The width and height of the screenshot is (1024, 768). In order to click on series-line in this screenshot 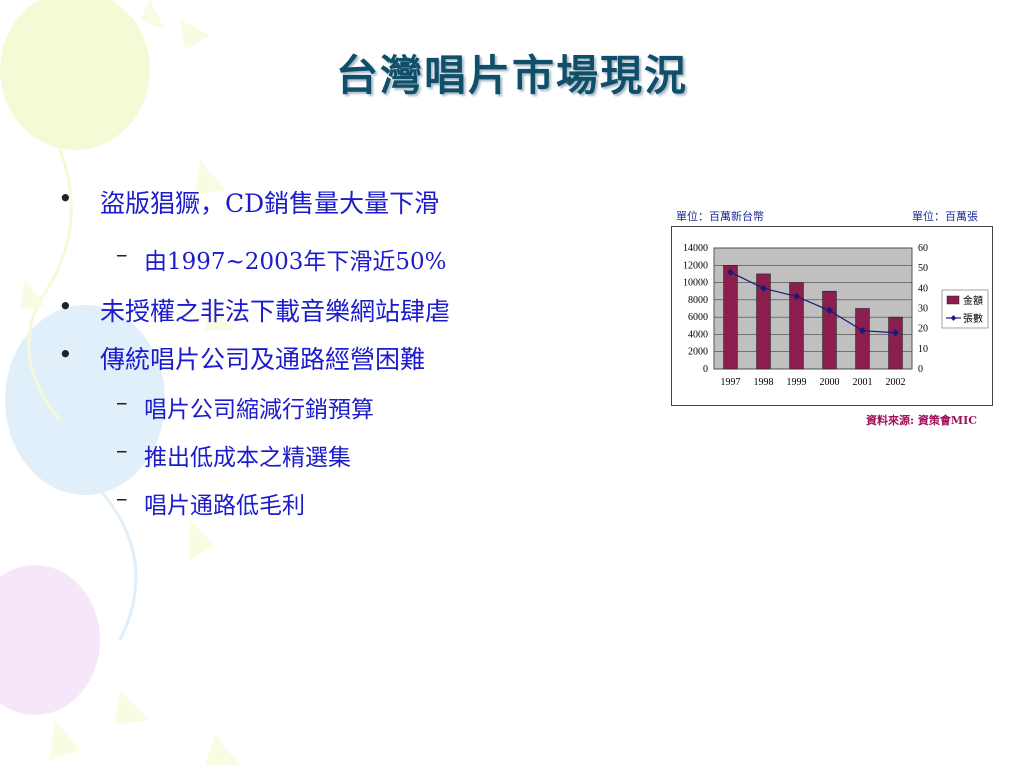, I will do `click(813, 302)`.